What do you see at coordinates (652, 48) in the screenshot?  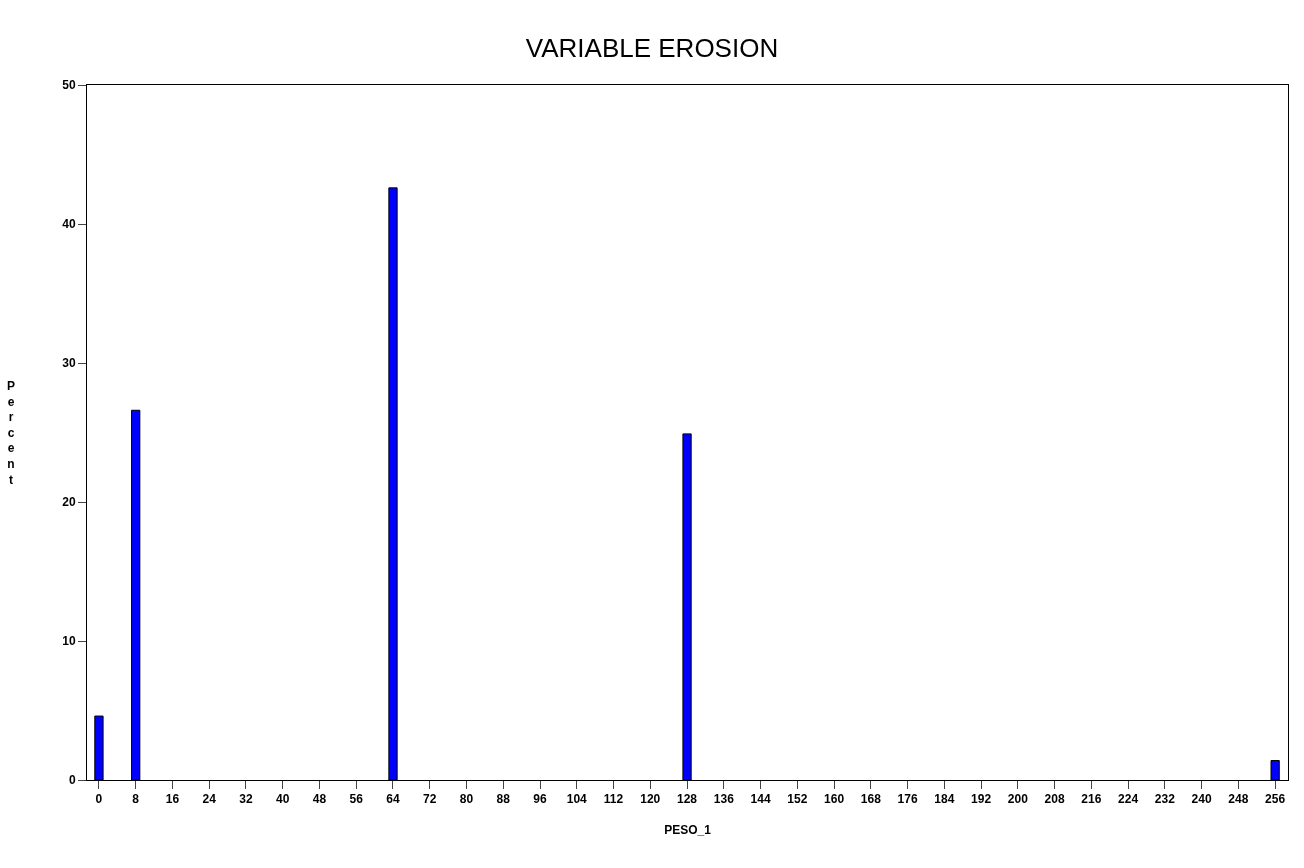 I see `chart-title: VARIABLE EROSION` at bounding box center [652, 48].